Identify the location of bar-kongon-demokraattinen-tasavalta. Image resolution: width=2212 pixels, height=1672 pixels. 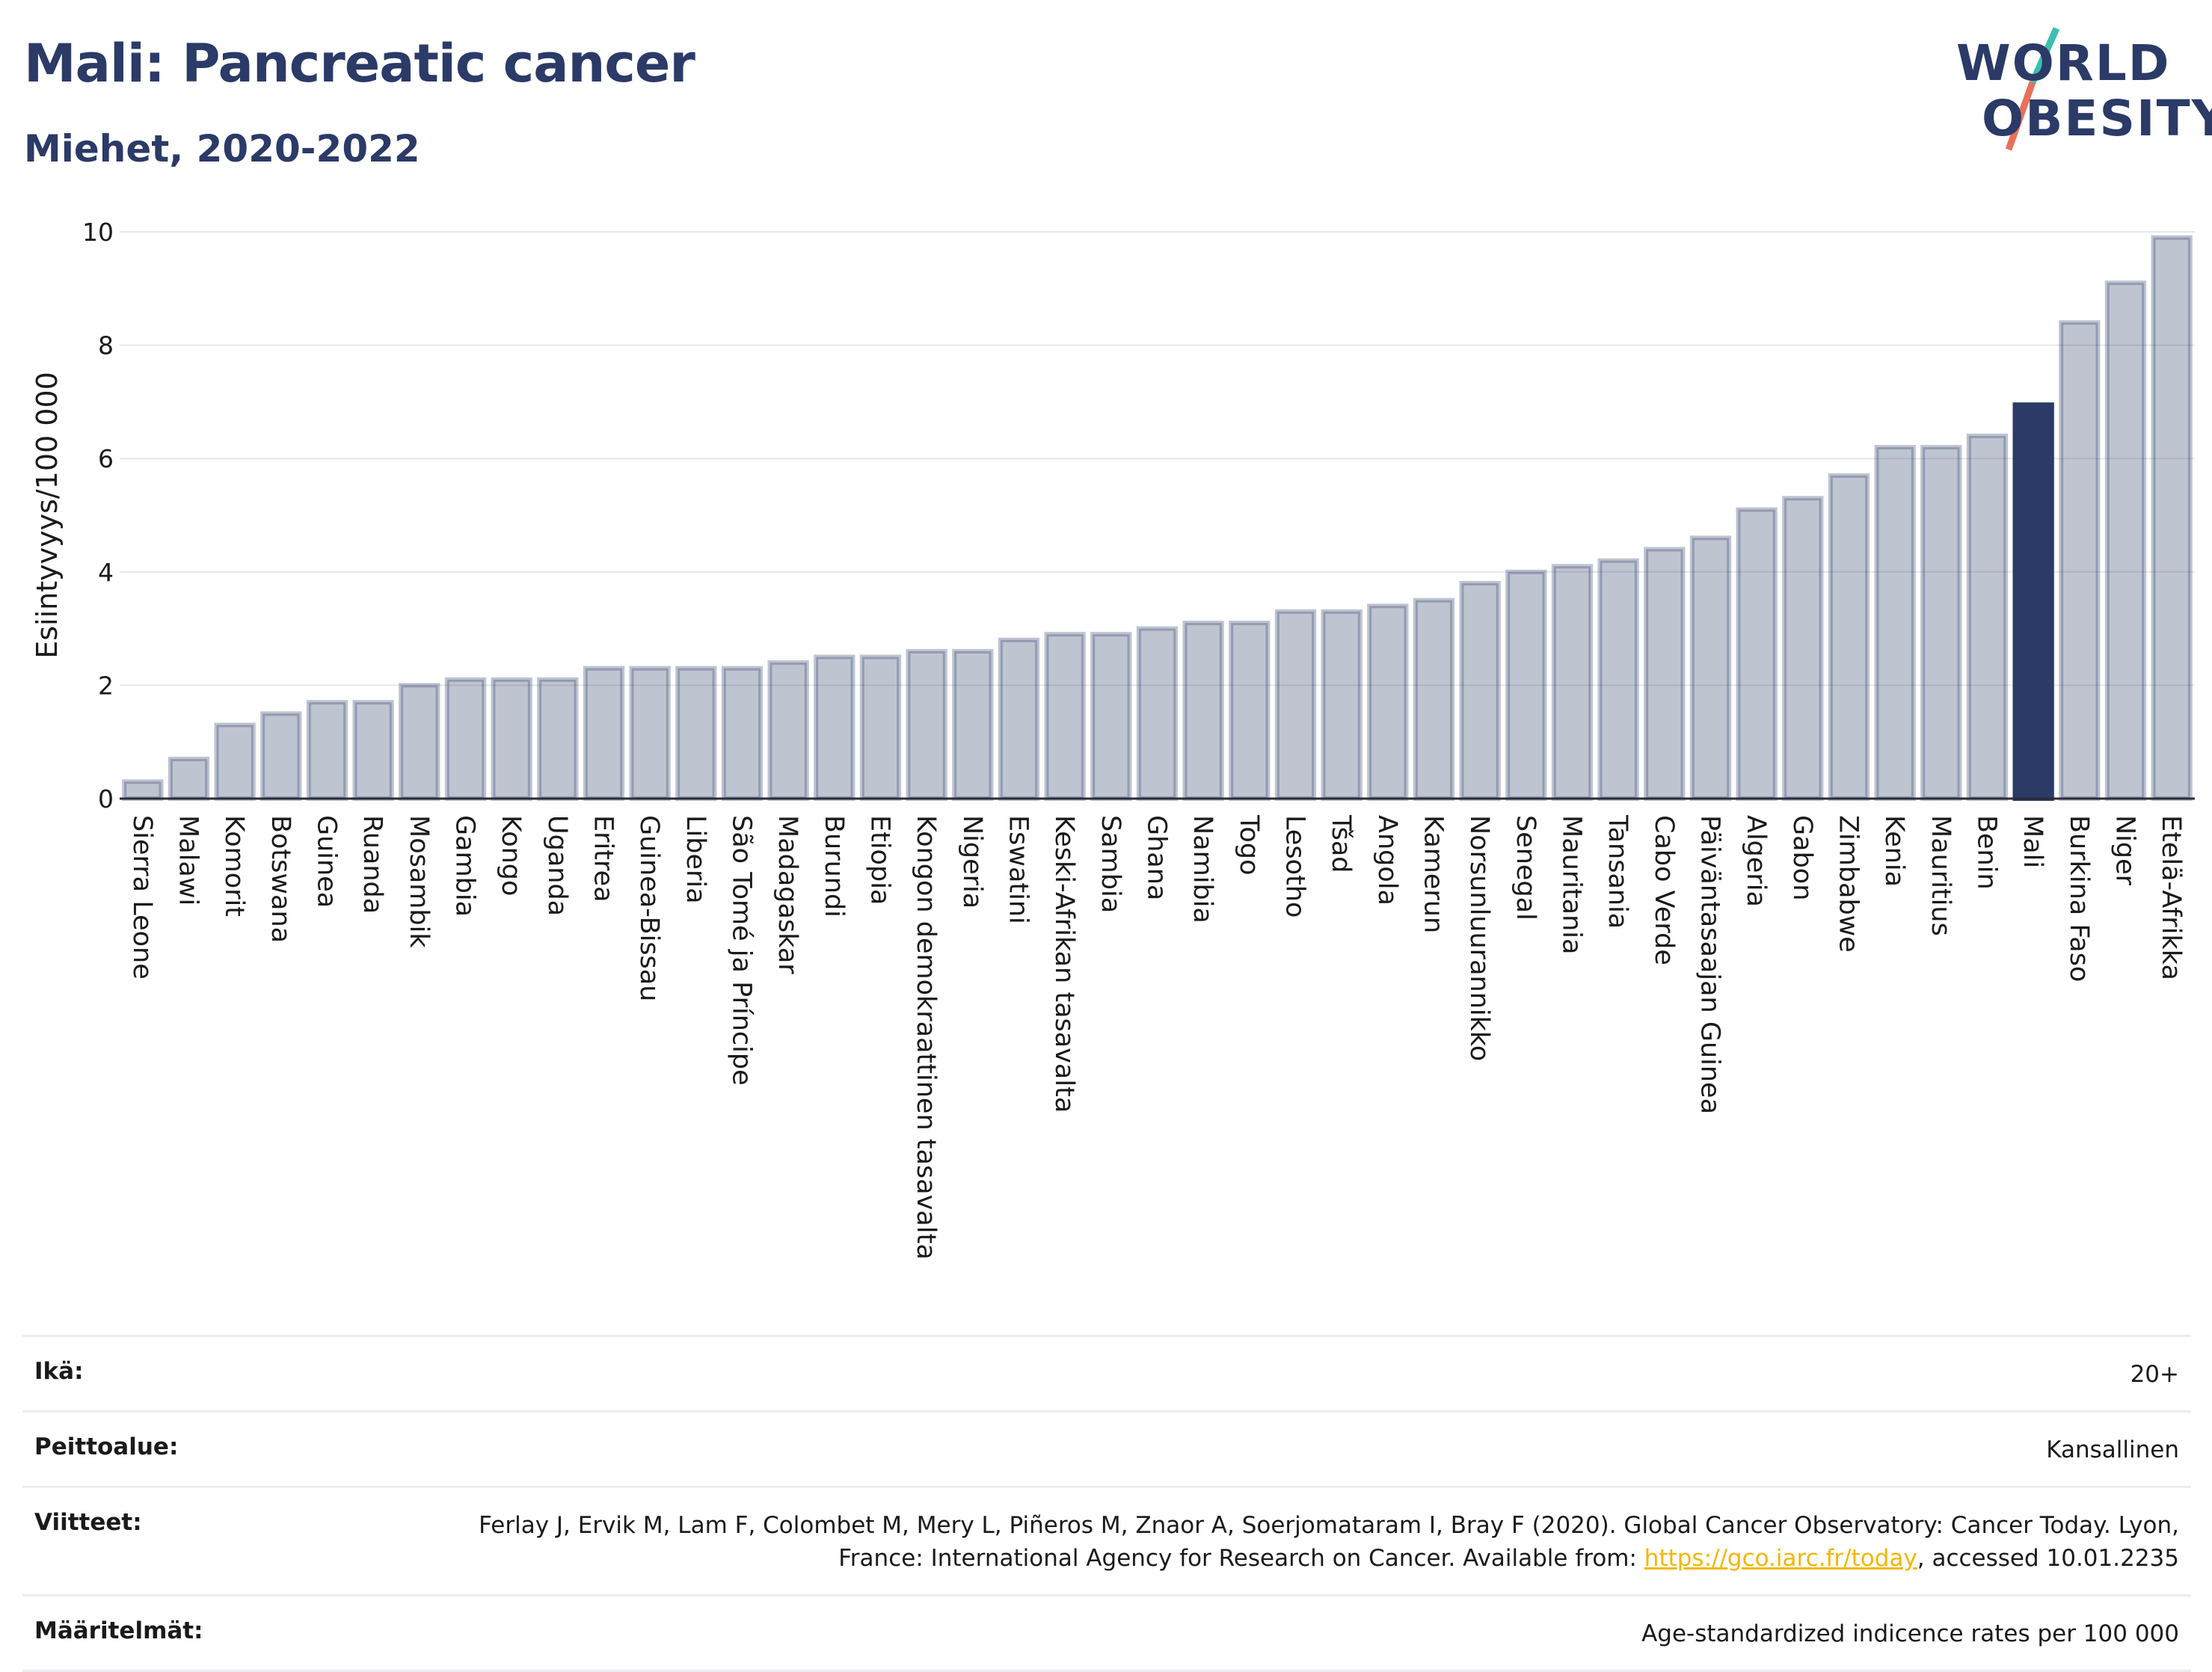
(926, 724).